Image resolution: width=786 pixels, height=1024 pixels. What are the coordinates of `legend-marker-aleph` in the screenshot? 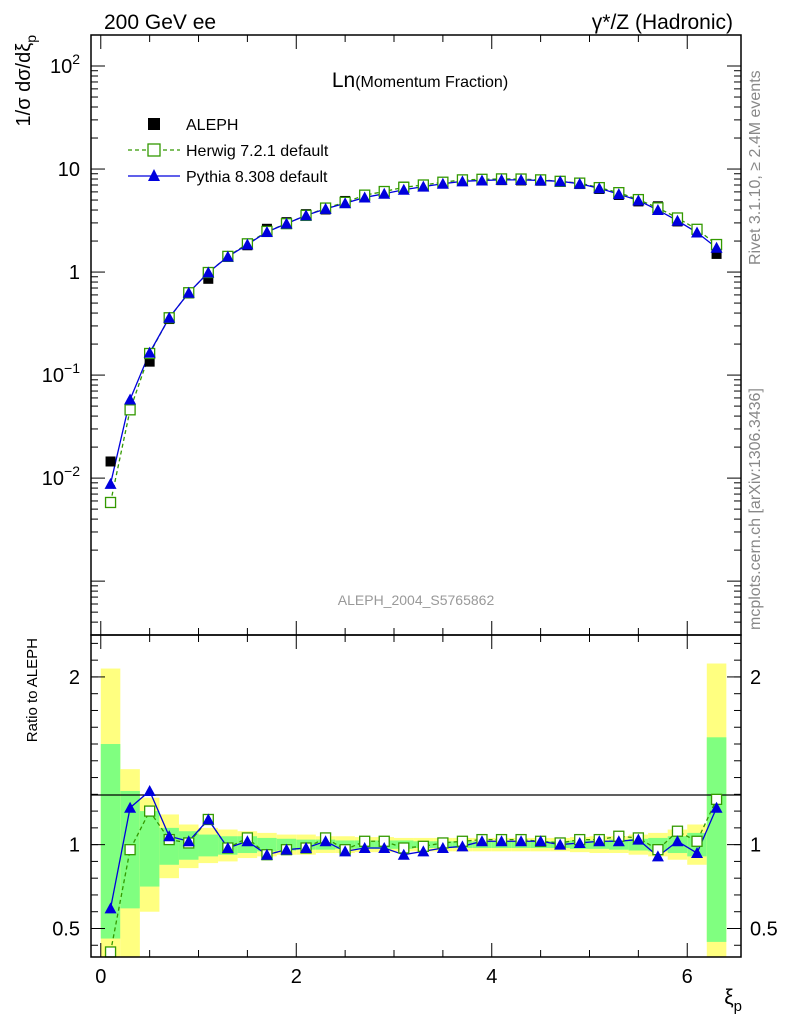 It's located at (154, 124).